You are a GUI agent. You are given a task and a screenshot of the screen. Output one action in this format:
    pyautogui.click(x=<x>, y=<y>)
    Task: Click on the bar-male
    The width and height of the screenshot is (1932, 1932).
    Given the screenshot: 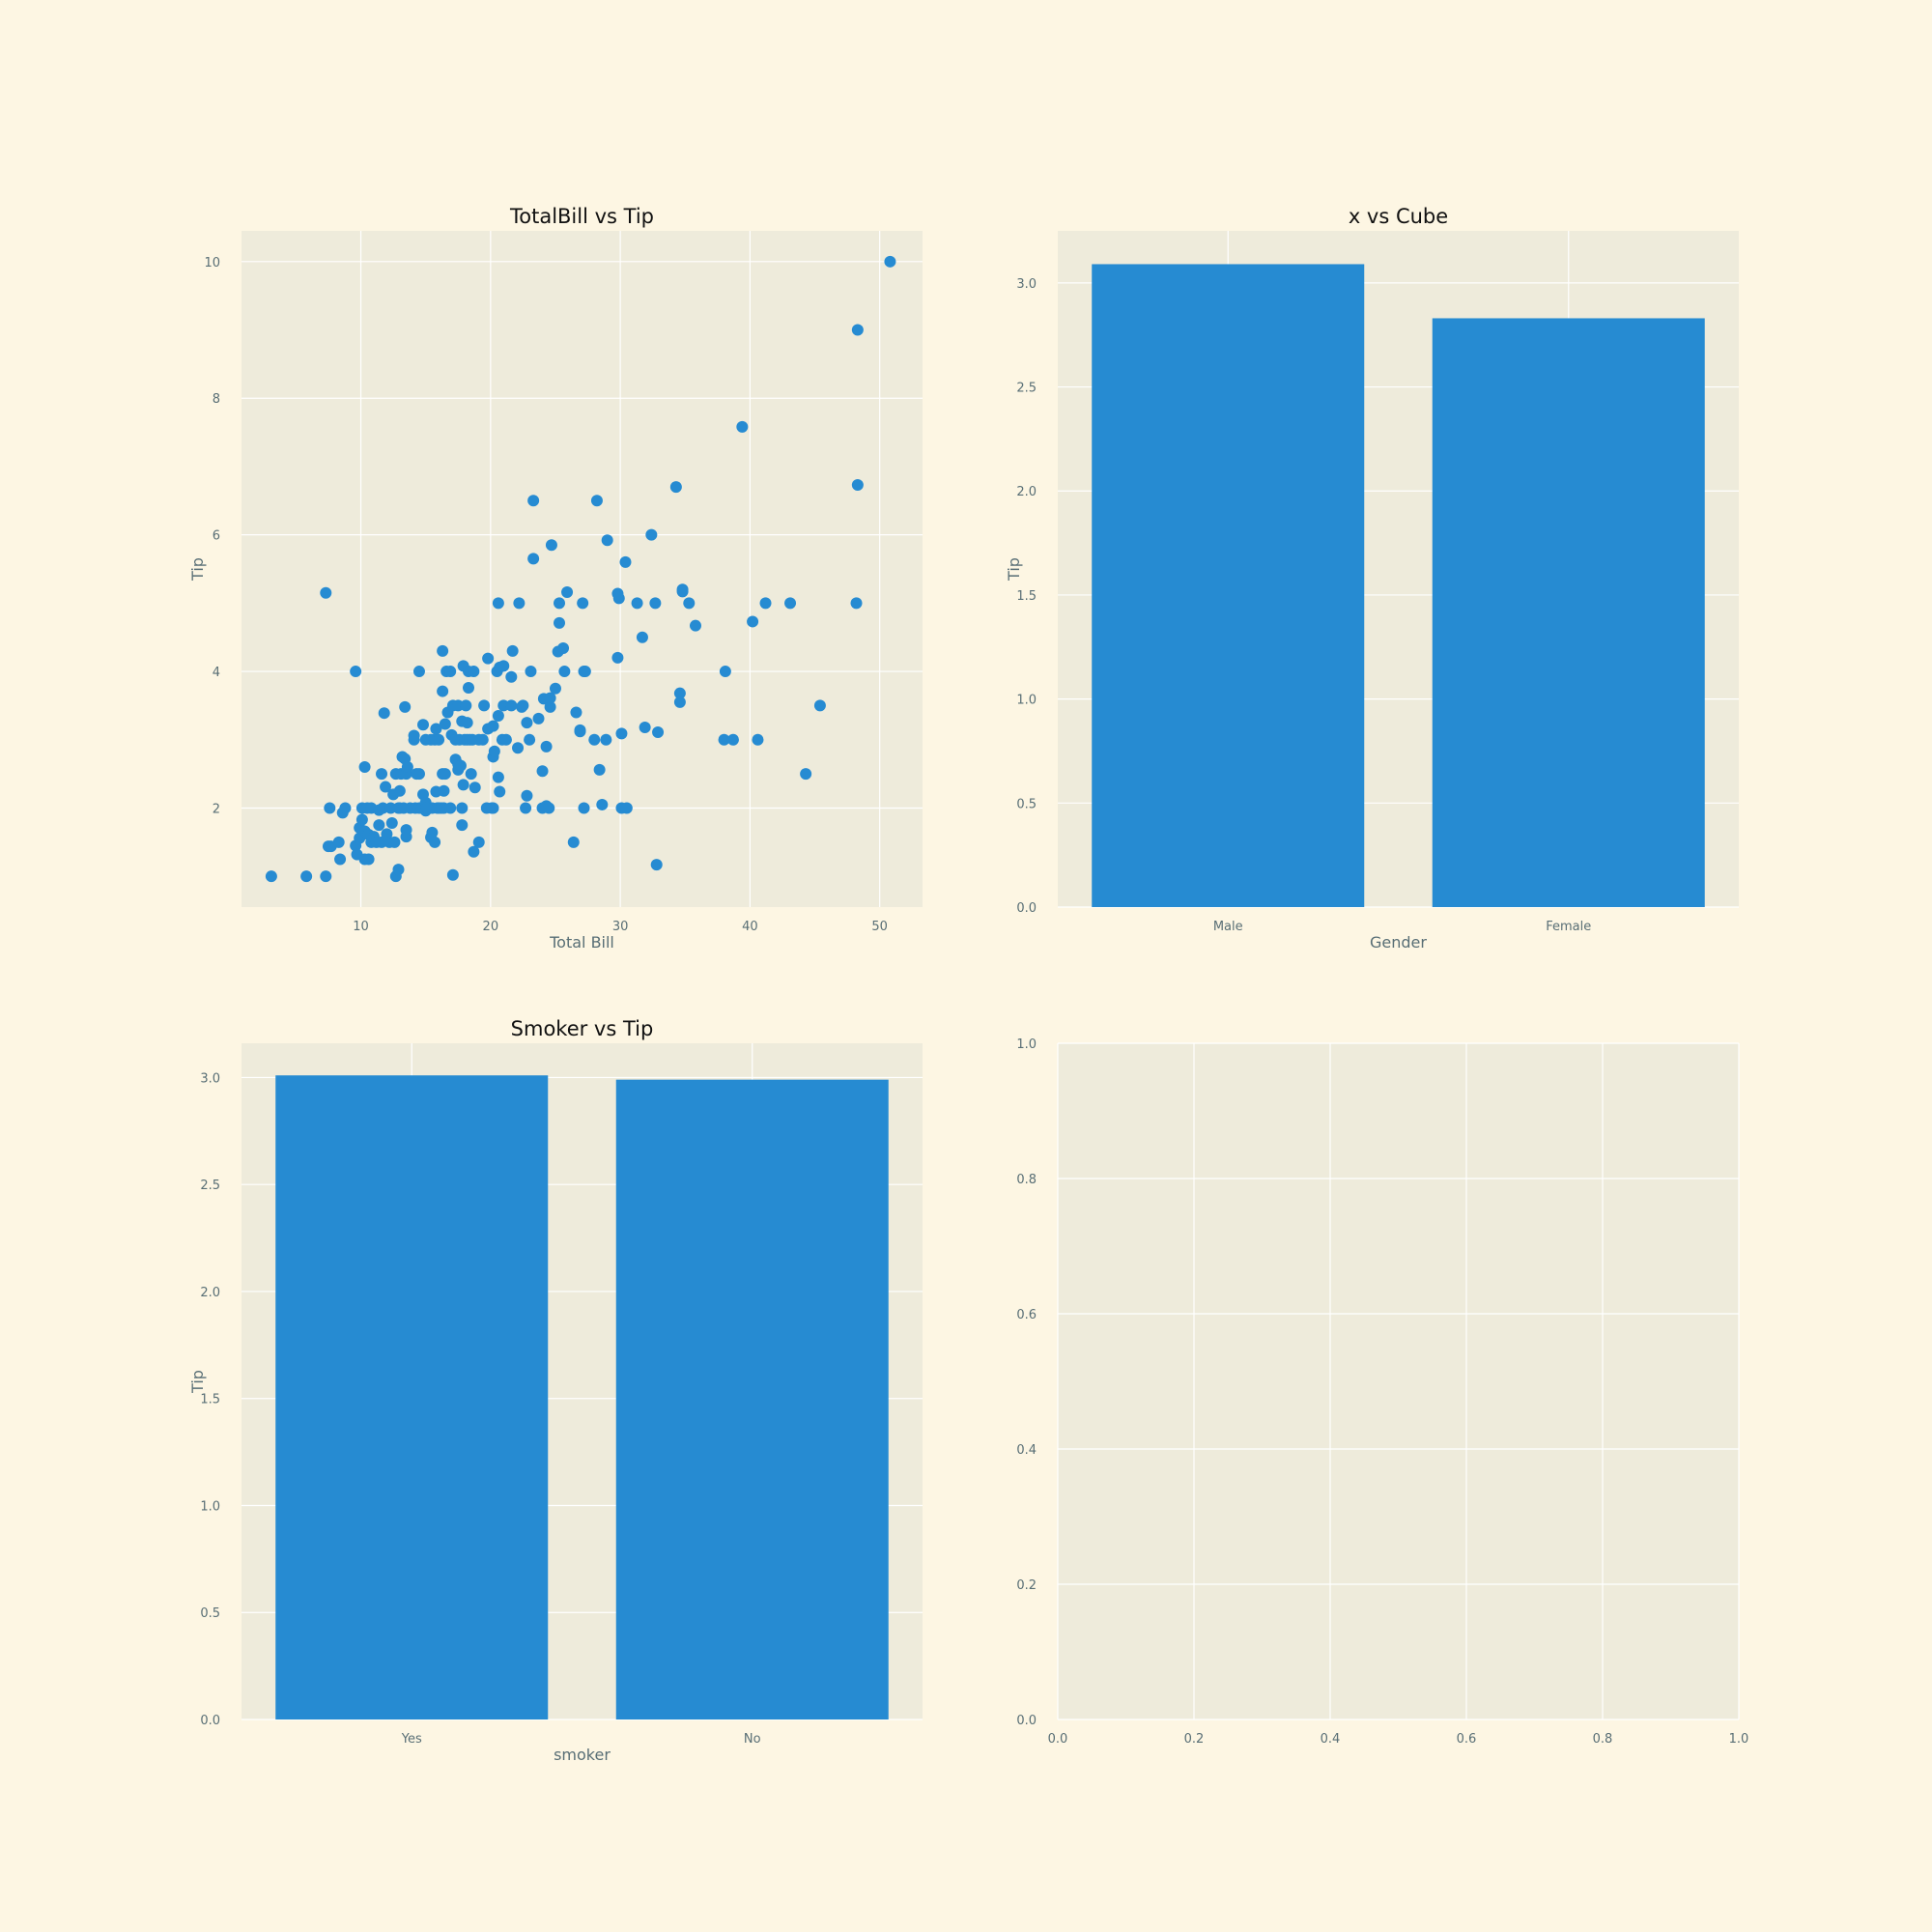 What is the action you would take?
    pyautogui.click(x=1228, y=585)
    